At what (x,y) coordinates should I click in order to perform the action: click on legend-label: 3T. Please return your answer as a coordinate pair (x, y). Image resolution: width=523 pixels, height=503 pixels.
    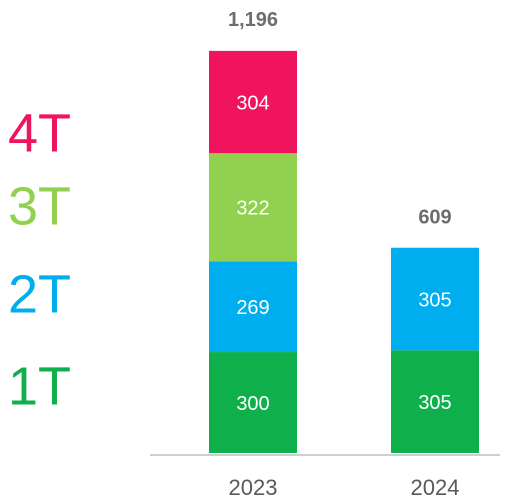
    Looking at the image, I should click on (39, 206).